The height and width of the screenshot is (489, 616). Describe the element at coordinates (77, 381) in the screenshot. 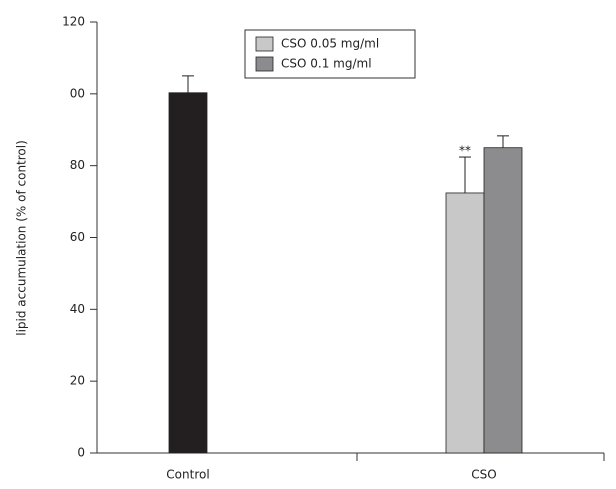

I see `y-tick-label: 20` at that location.